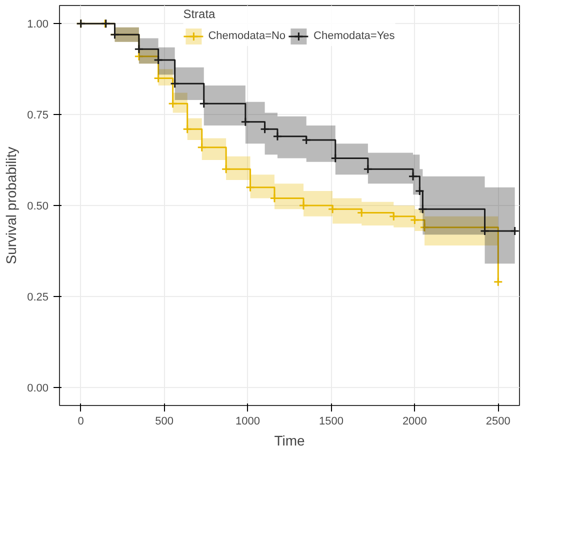 The image size is (570, 547). What do you see at coordinates (498, 422) in the screenshot?
I see `x-tick-label: 2500` at bounding box center [498, 422].